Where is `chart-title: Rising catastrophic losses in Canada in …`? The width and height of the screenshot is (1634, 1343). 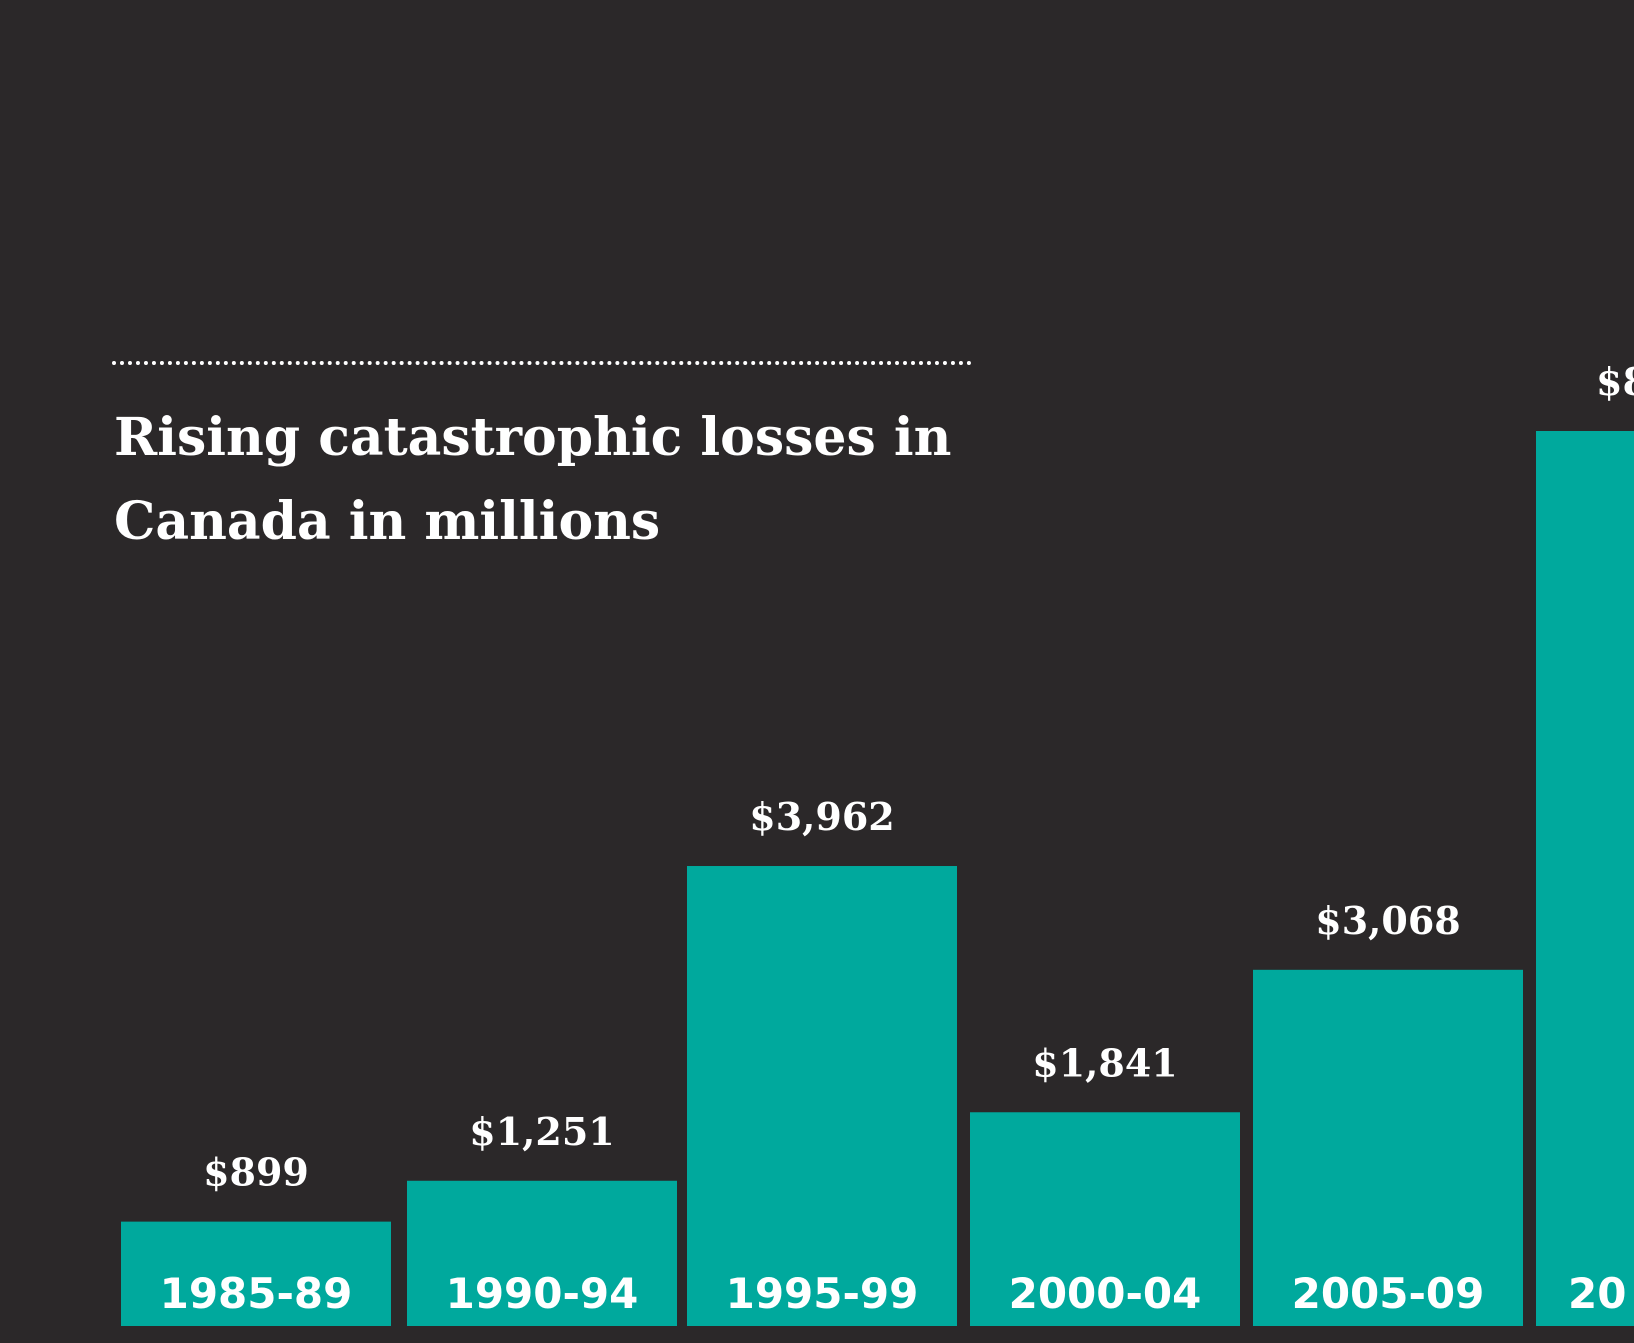
chart-title: Rising catastrophic losses in Canada in … is located at coordinates (533, 479).